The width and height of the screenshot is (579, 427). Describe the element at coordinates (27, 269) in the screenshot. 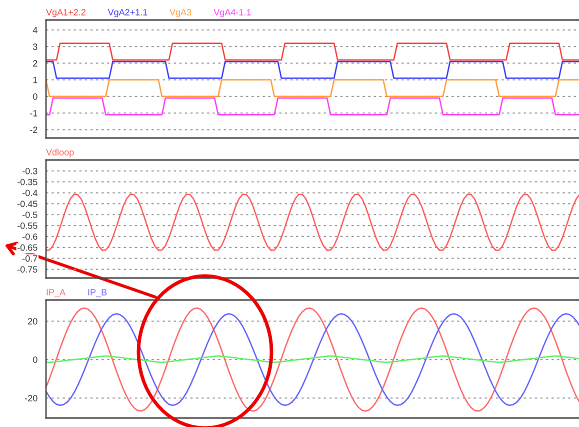

I see `y-tick-label: -0.75` at that location.